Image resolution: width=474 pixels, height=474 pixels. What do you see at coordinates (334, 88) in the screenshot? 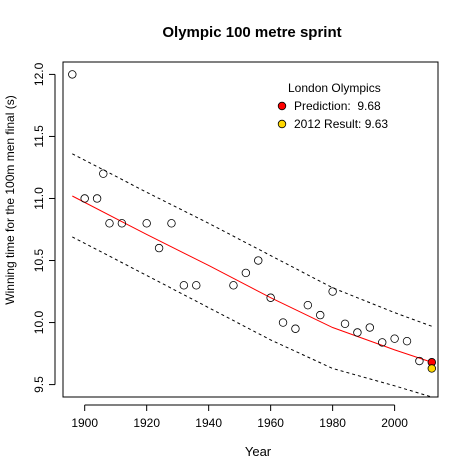
I see `legend-title: London Olympics` at bounding box center [334, 88].